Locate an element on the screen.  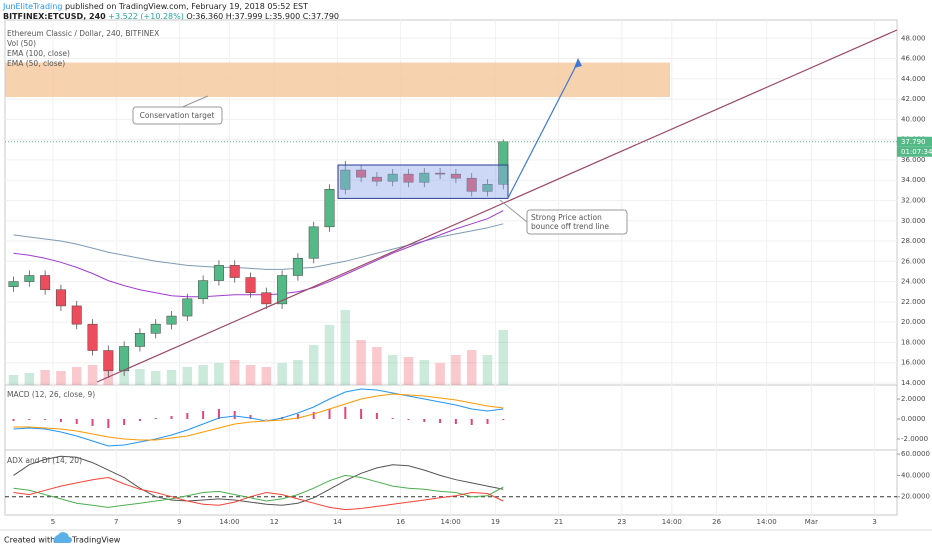
y-tick-label: 20.000 is located at coordinates (913, 322).